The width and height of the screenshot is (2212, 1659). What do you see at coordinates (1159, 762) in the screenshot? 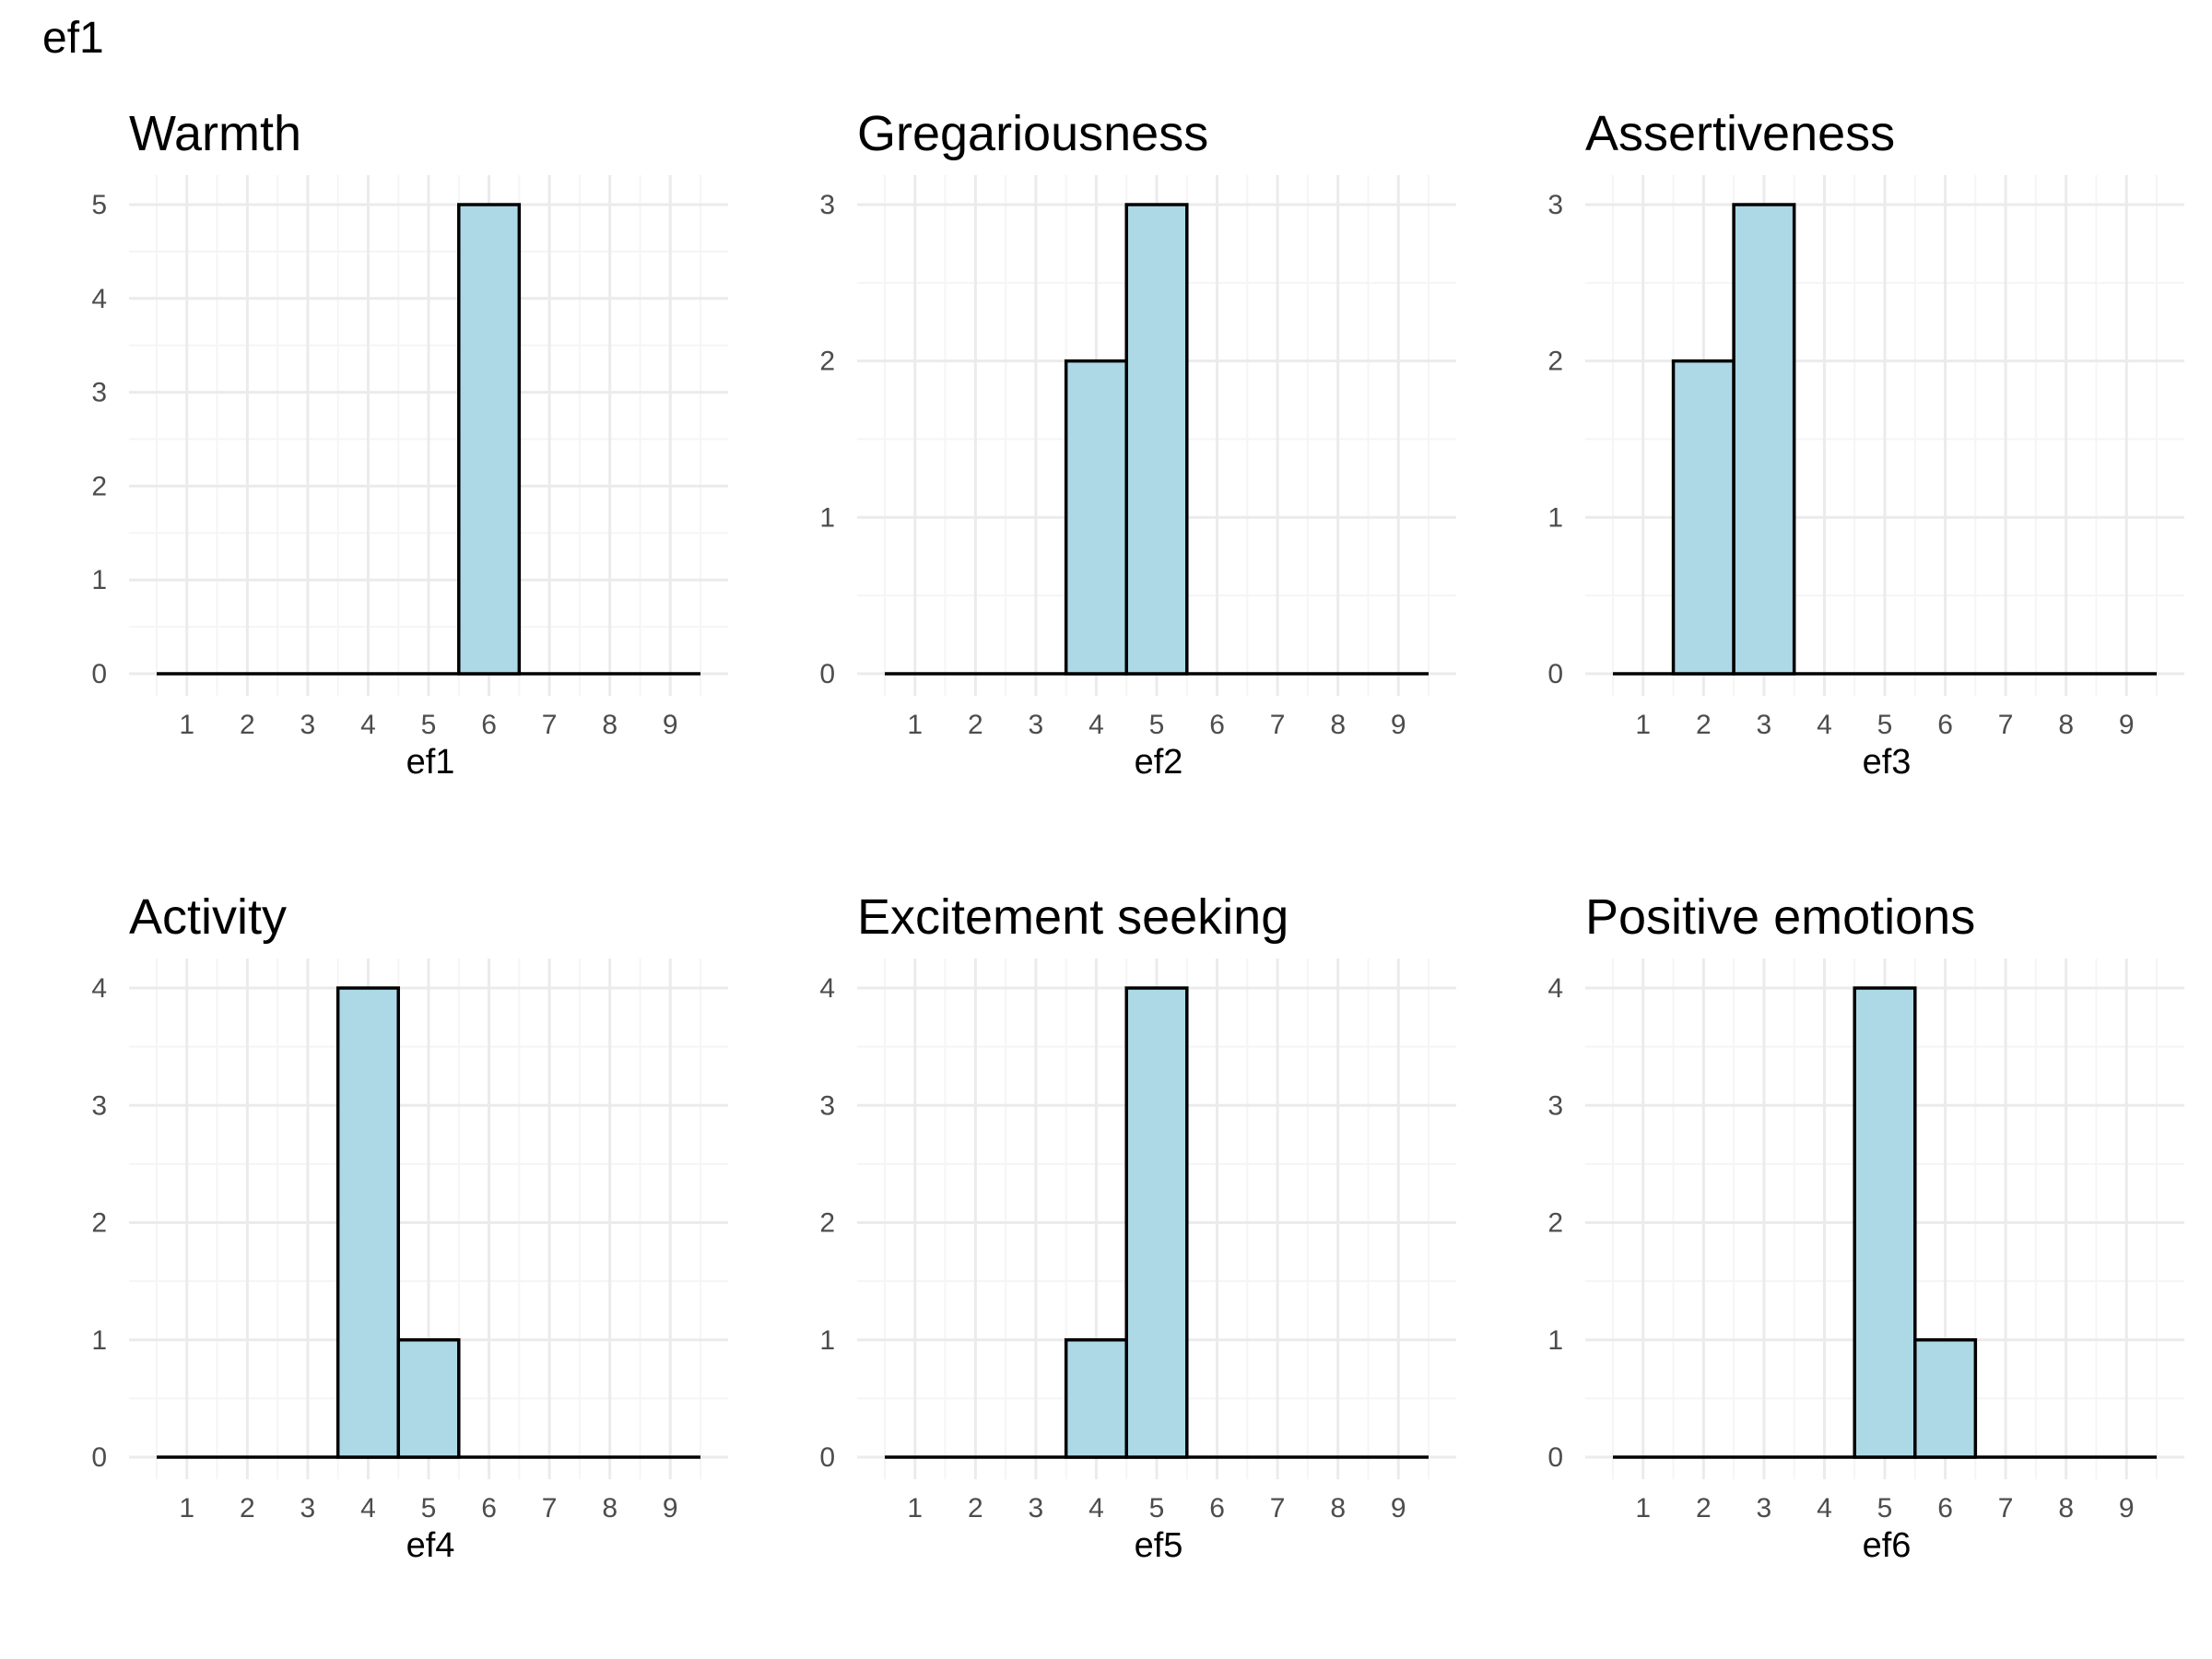
I see `x-axis-label: ef2` at bounding box center [1159, 762].